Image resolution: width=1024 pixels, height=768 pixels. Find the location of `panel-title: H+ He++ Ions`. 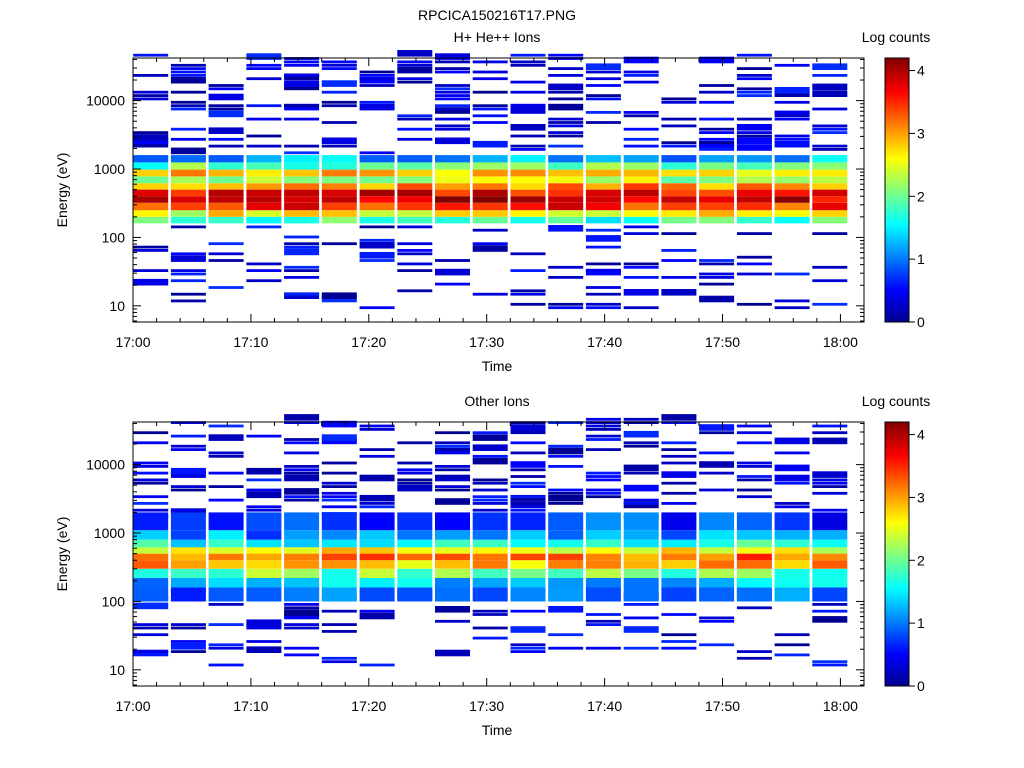

panel-title: H+ He++ Ions is located at coordinates (497, 37).